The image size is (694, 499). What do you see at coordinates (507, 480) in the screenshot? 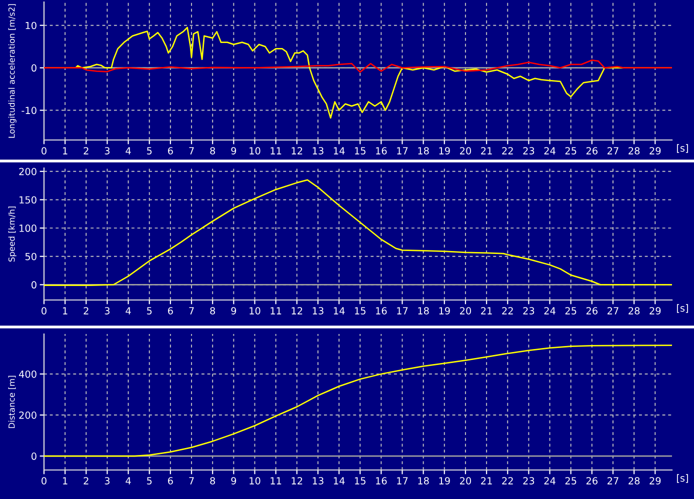
I see `x-tick-label: 22` at bounding box center [507, 480].